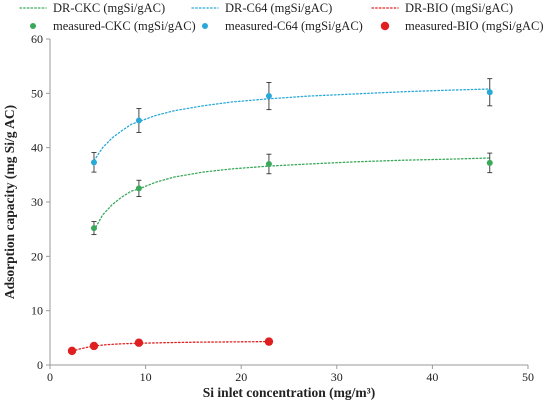 Image resolution: width=550 pixels, height=404 pixels. I want to click on x-tick-label: 50, so click(528, 377).